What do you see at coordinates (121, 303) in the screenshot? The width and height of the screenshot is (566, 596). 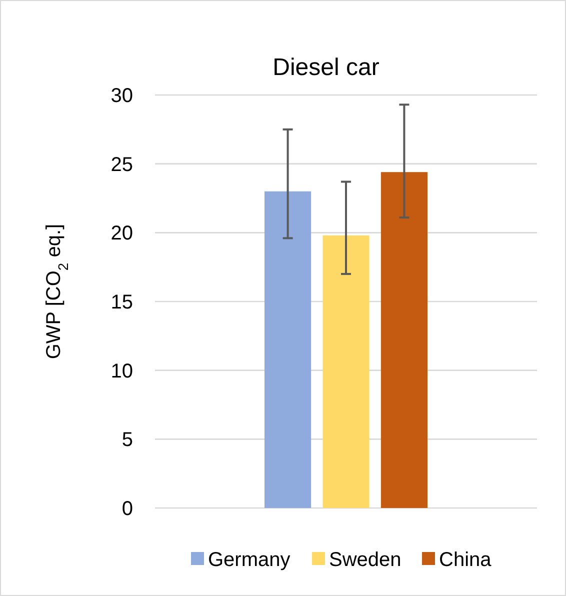 I see `y-tick-label: 15` at bounding box center [121, 303].